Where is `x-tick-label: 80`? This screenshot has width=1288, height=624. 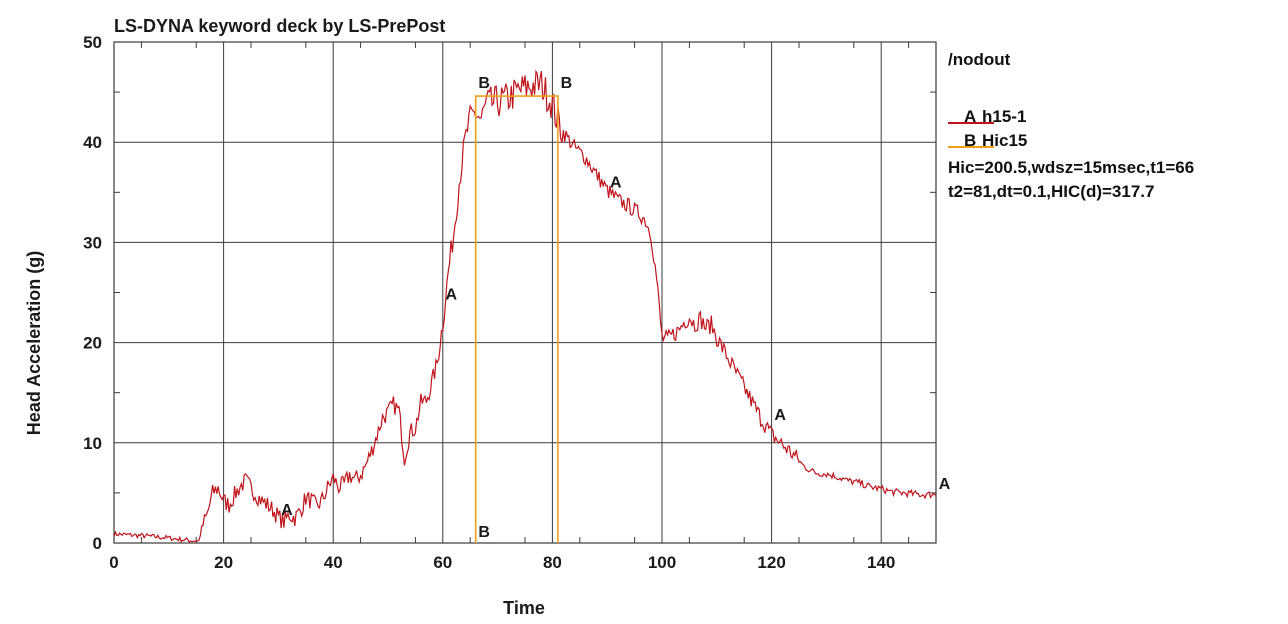
x-tick-label: 80 is located at coordinates (552, 562).